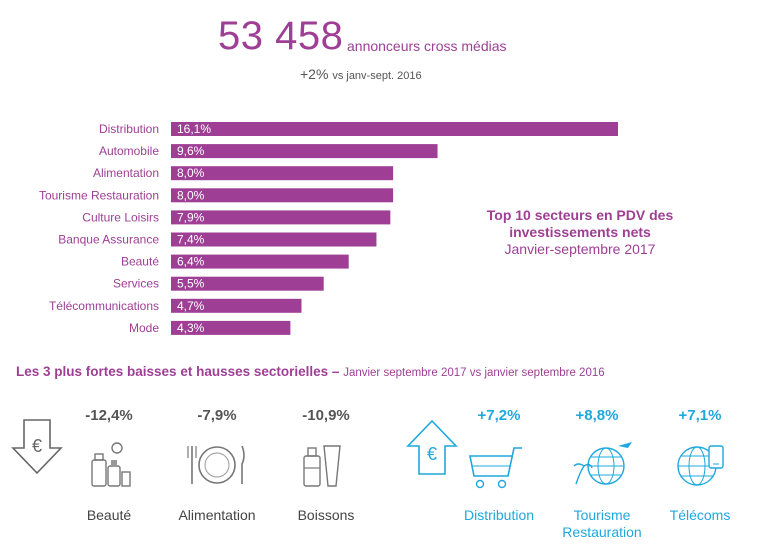  I want to click on increase-pct-telecoms: +7,1%, so click(700, 415).